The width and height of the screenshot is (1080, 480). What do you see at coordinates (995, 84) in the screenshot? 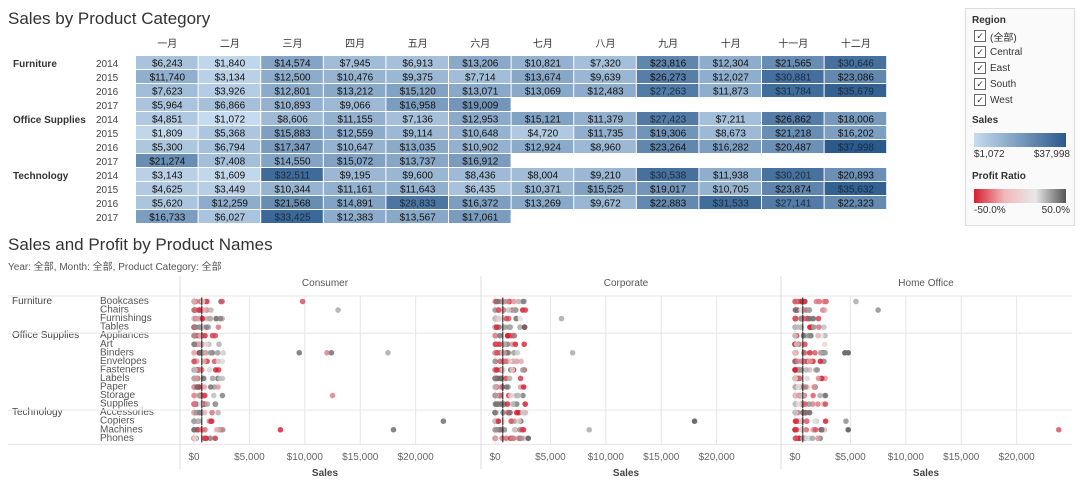
I see `region-filter-item: ✓ South` at bounding box center [995, 84].